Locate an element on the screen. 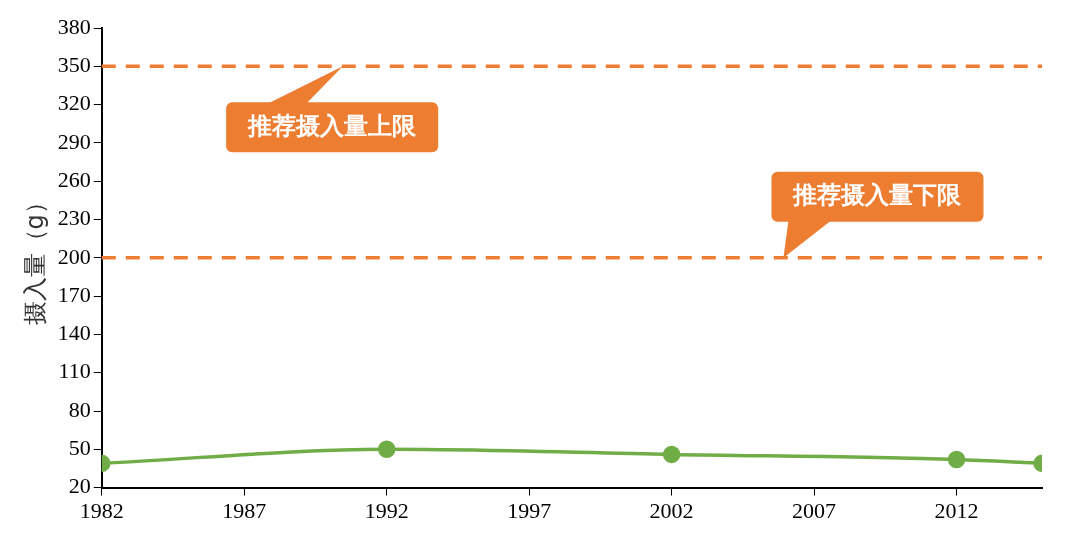 This screenshot has height=548, width=1080. y-tick-label: 50 is located at coordinates (79, 448).